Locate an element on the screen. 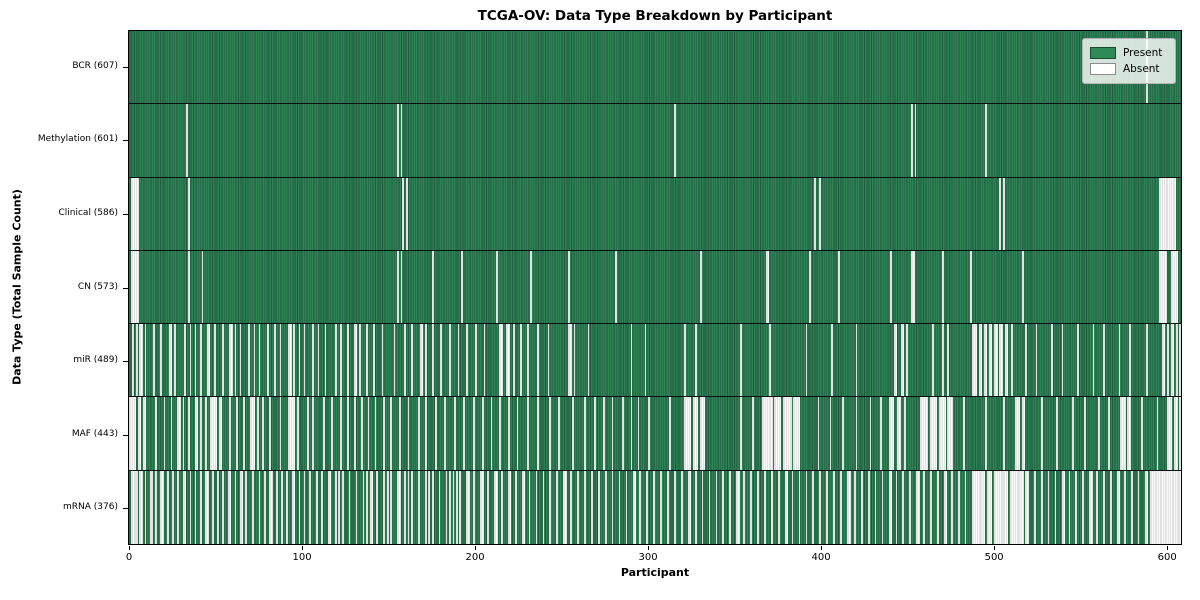  row-CN is located at coordinates (655, 287).